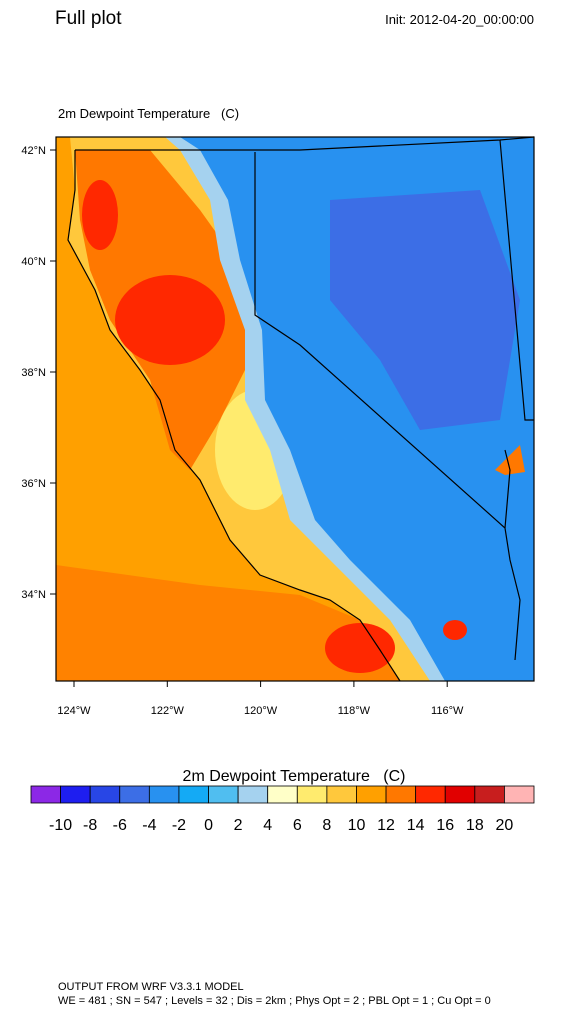 The image size is (569, 1016). What do you see at coordinates (168, 711) in the screenshot?
I see `lon-label: 122°W` at bounding box center [168, 711].